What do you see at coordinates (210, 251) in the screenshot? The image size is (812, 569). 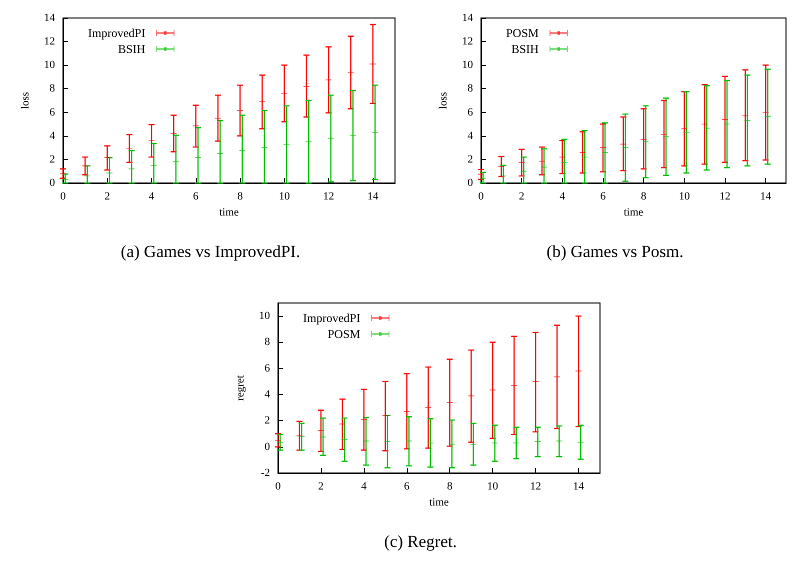 I see `text: (a) Games vs ImprovedPI.` at bounding box center [210, 251].